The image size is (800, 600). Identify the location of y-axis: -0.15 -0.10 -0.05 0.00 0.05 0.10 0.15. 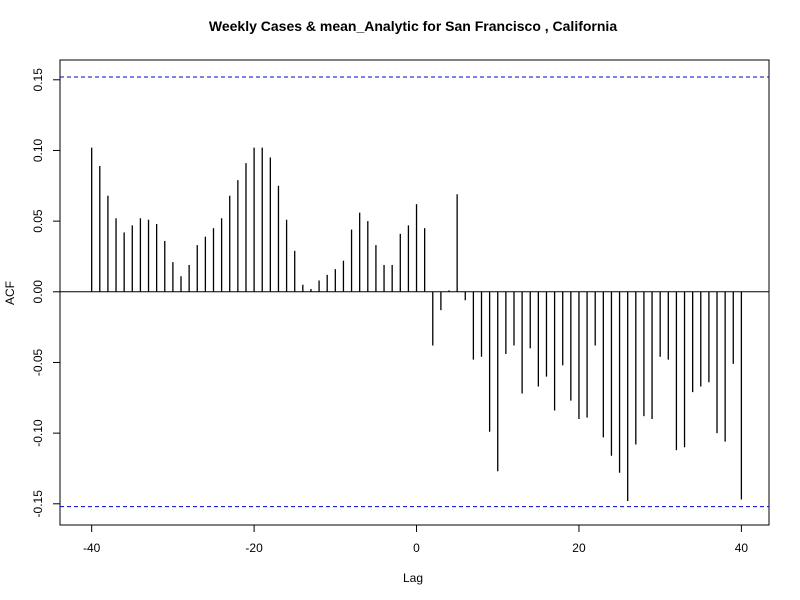
(46, 293).